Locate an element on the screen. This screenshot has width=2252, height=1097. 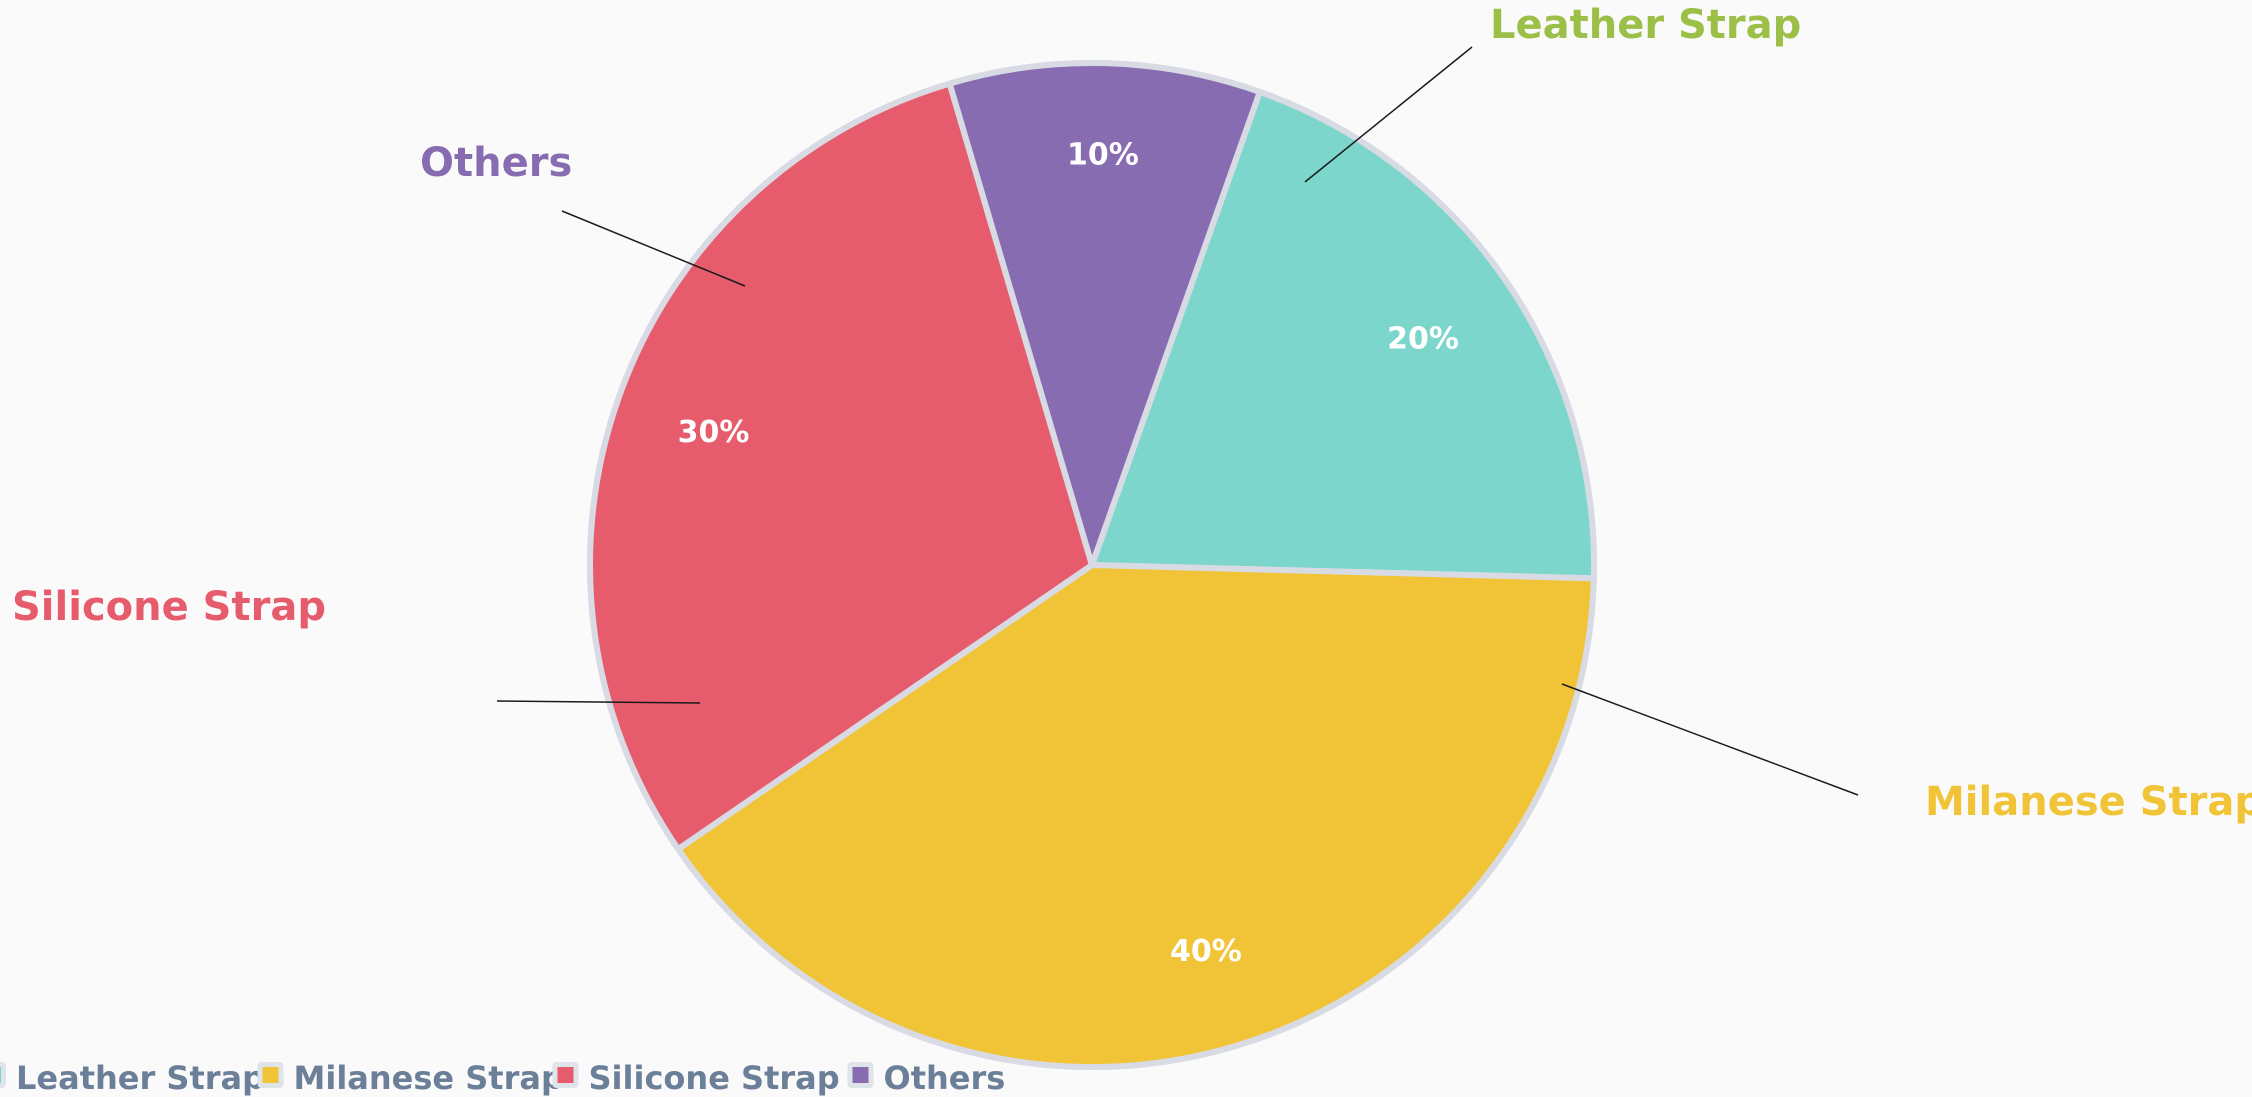
category-label-milanese-strap: Milanese Strap is located at coordinates (2088, 802).